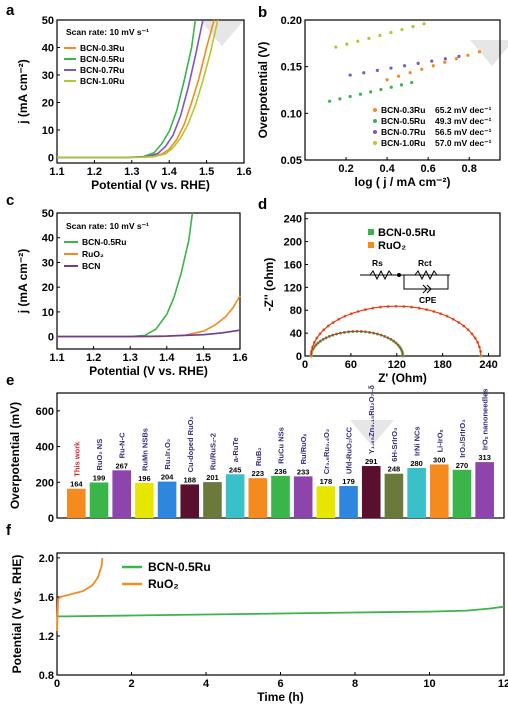  I want to click on bar-category-label: a-RuTe, so click(235, 449).